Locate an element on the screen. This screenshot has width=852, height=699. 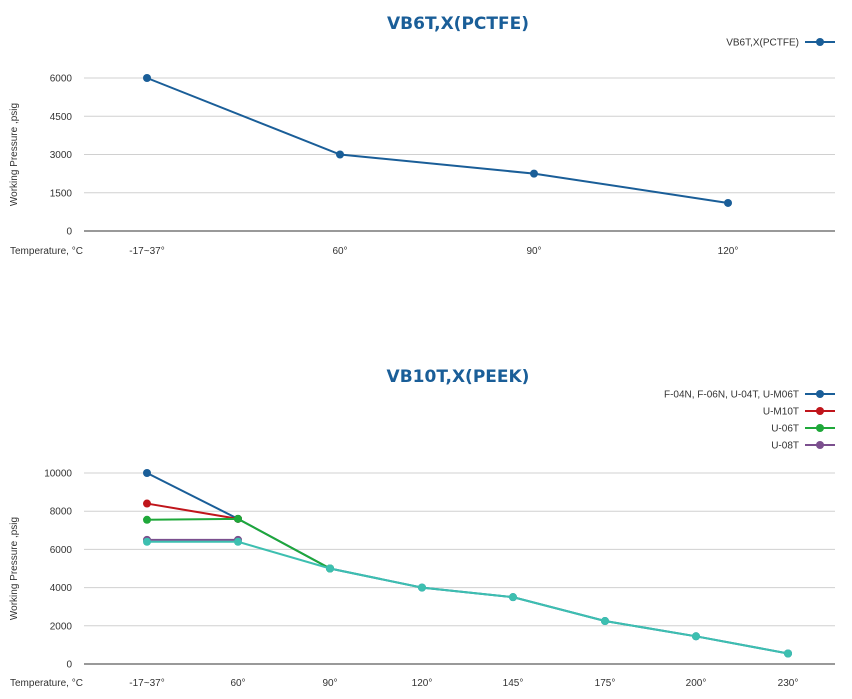
y-tick-label: 1500 is located at coordinates (61, 193).